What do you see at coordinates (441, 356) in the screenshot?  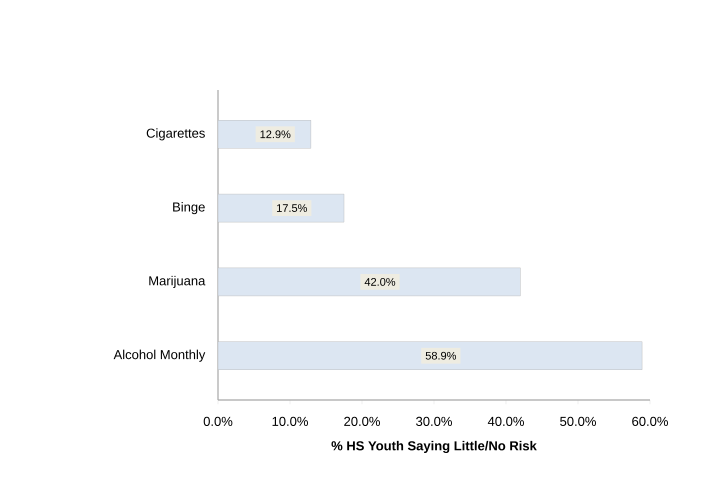 I see `data-label: 58.9%` at bounding box center [441, 356].